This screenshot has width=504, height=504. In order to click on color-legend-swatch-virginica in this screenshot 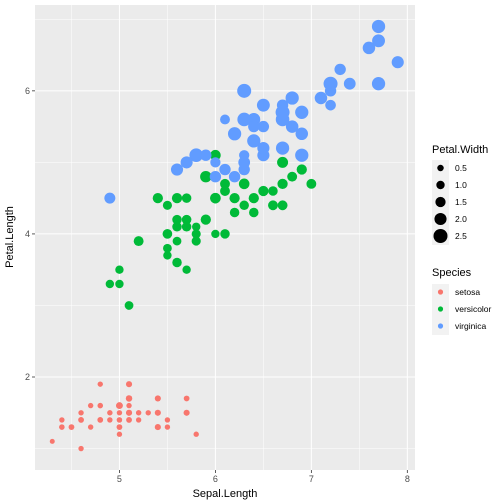, I will do `click(440, 326)`.